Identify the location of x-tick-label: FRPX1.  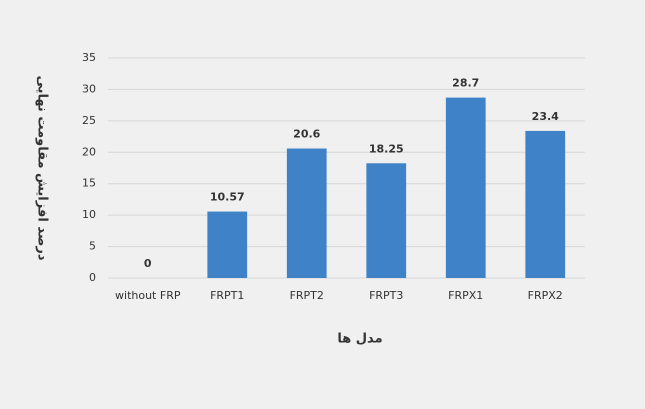
(465, 295).